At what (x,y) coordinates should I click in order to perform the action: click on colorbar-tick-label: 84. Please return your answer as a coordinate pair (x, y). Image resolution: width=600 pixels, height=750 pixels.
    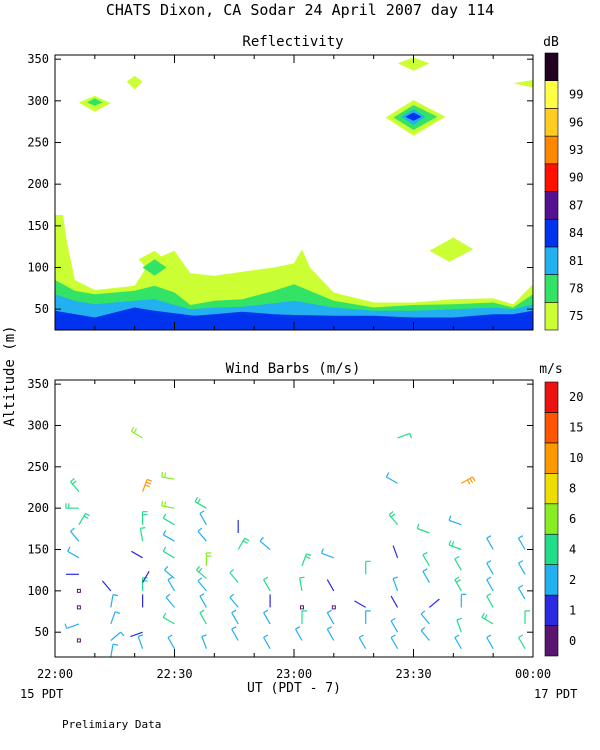
    Looking at the image, I should click on (576, 233).